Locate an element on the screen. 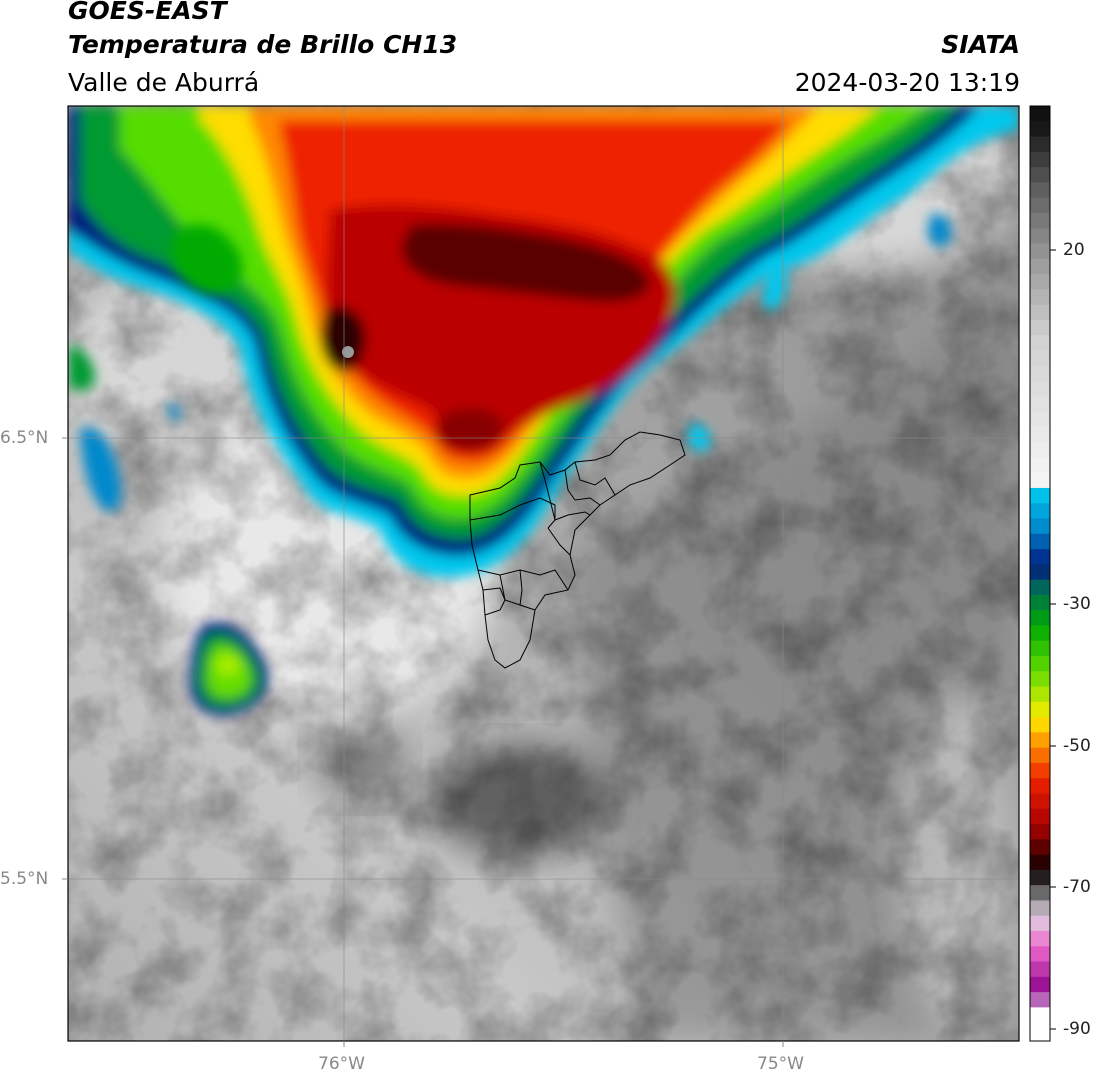  colorbar-frame is located at coordinates (1040, 573).